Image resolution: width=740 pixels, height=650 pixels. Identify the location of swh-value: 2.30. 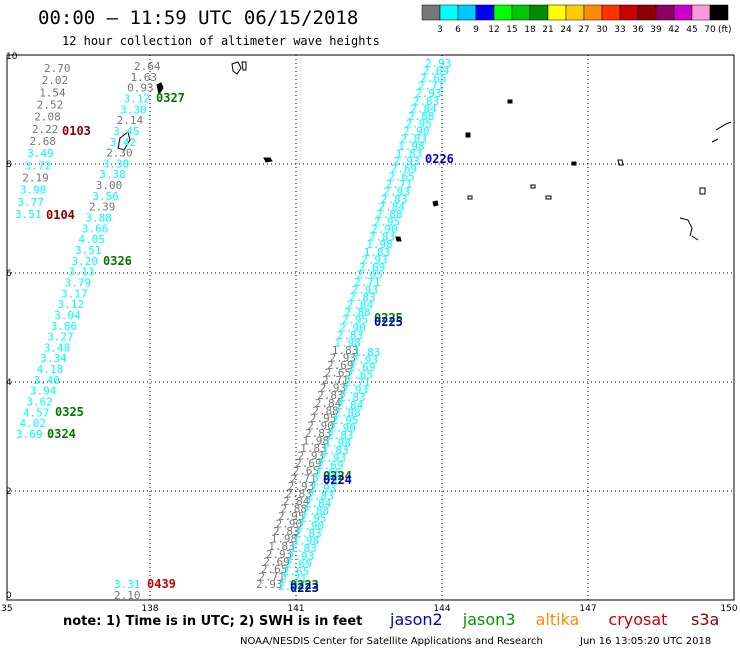
(119, 153).